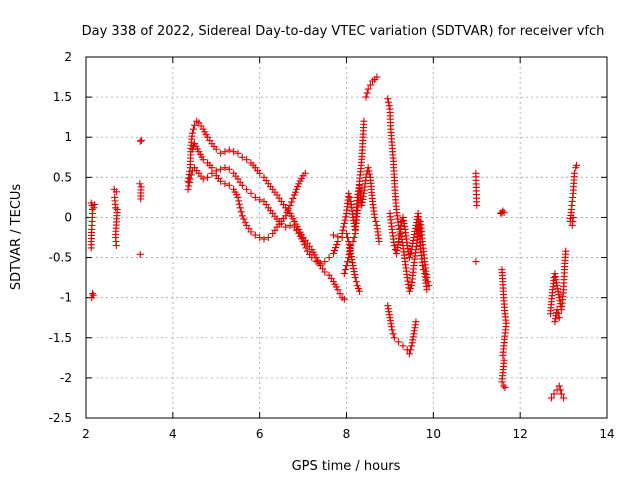 This screenshot has height=480, width=640. What do you see at coordinates (62, 177) in the screenshot?
I see `y-tick-label: 0.5` at bounding box center [62, 177].